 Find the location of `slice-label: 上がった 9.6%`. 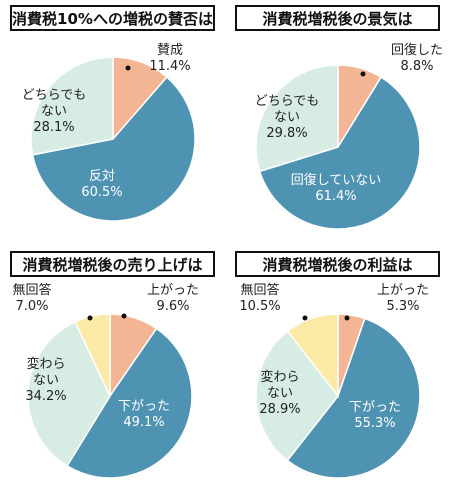

slice-label: 上がった 9.6% is located at coordinates (173, 298).